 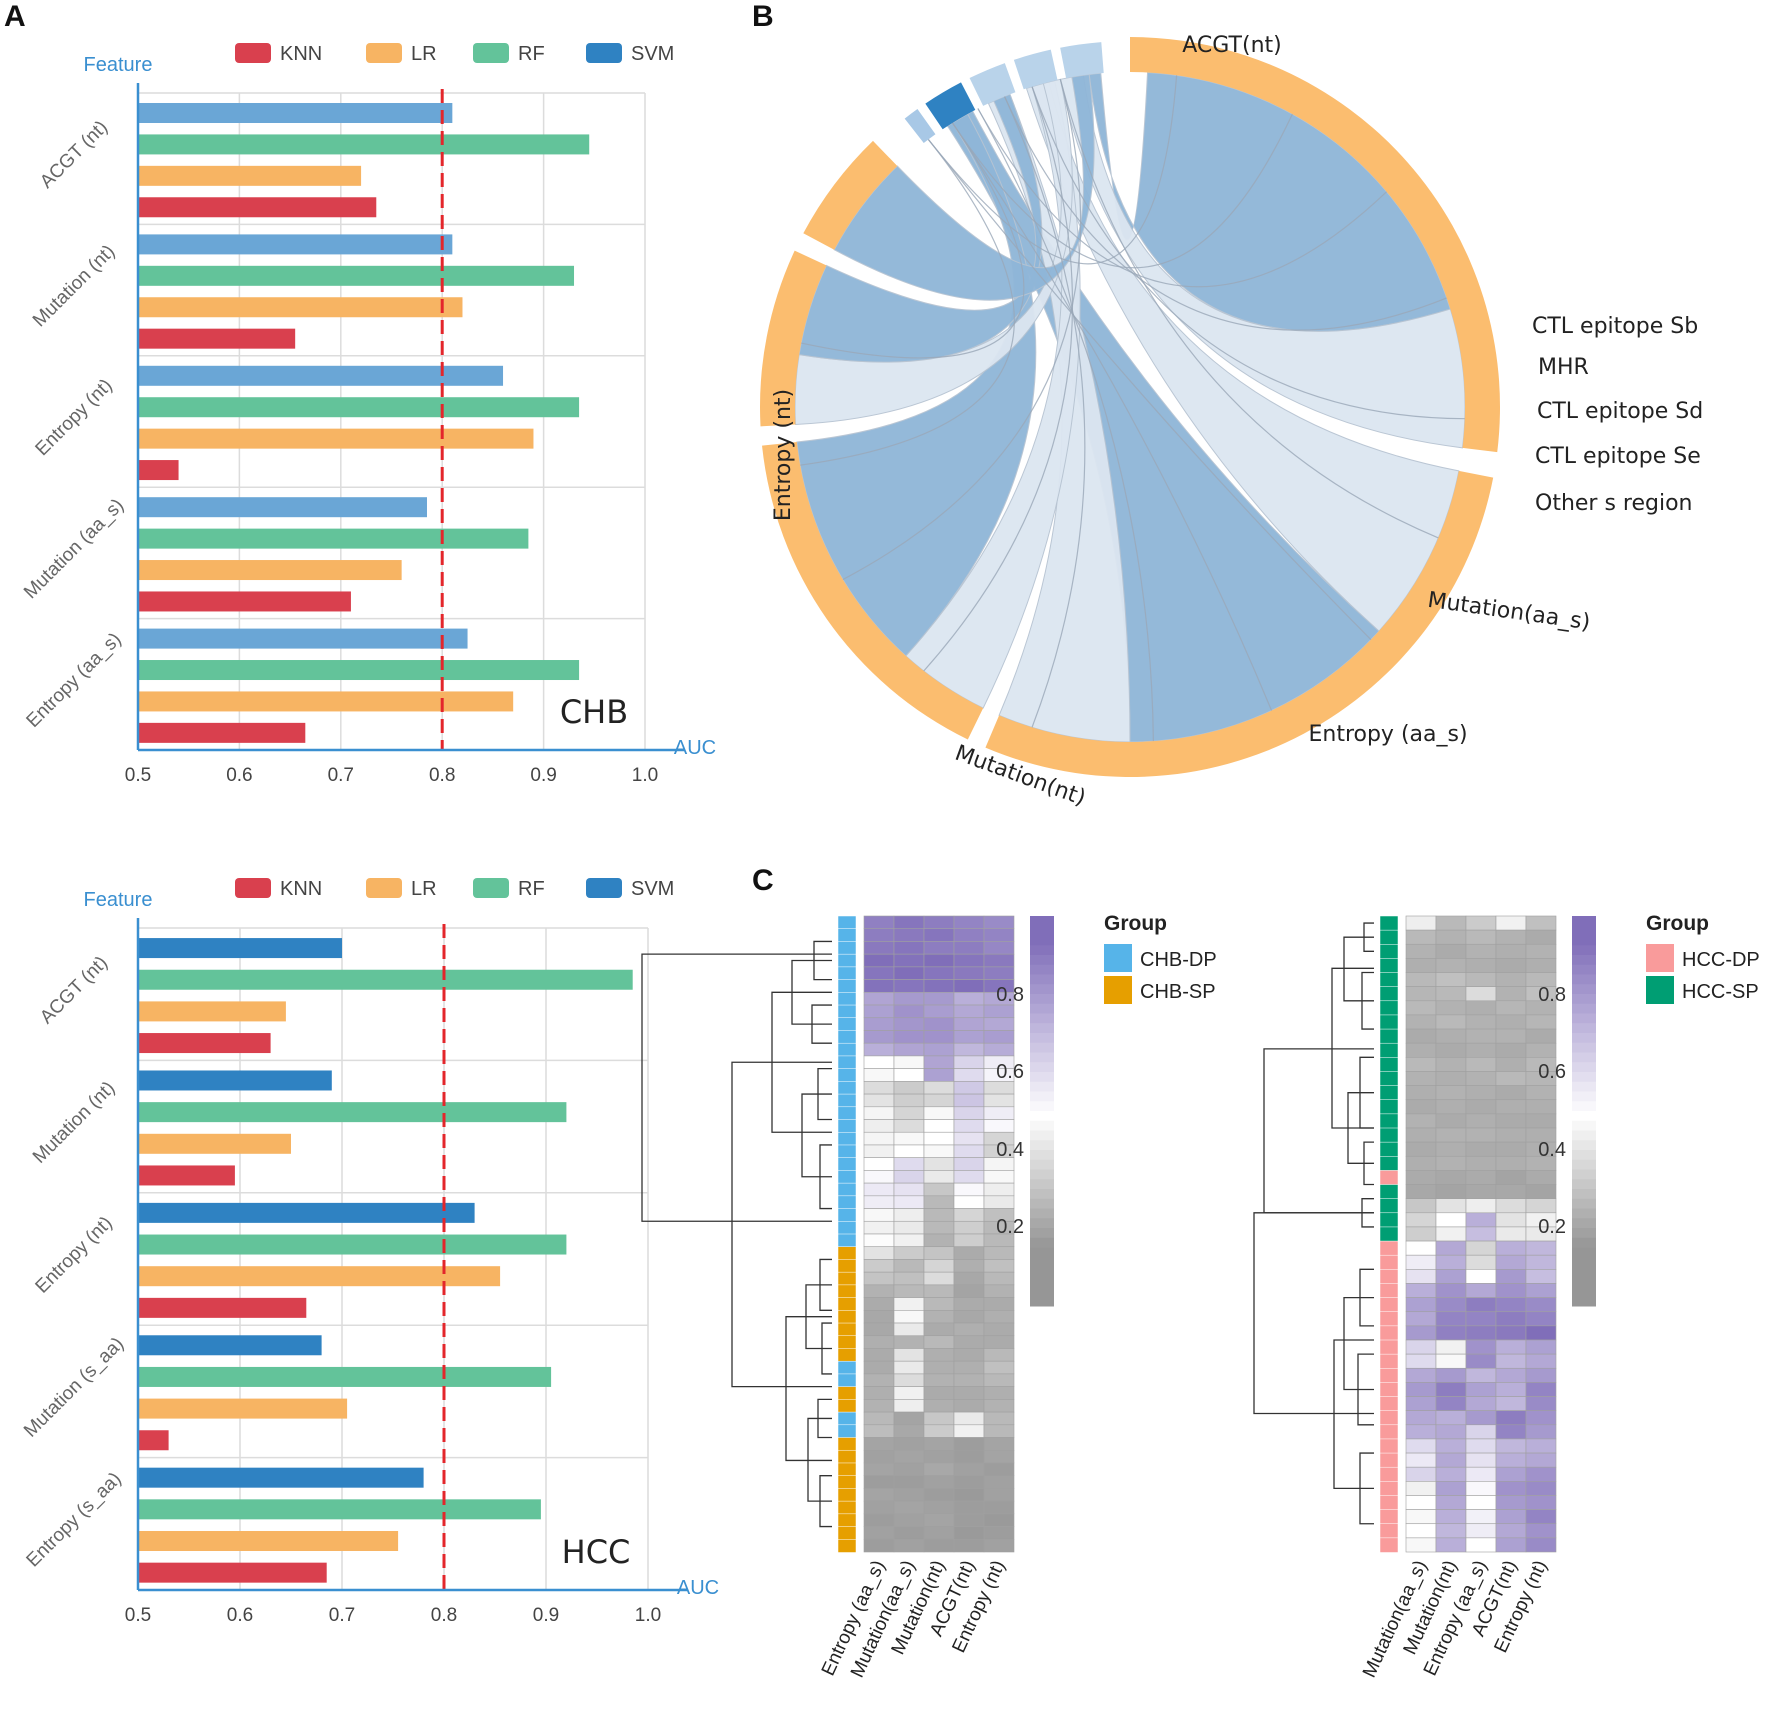 I want to click on category-label: Entropy (nt), so click(x=74, y=417).